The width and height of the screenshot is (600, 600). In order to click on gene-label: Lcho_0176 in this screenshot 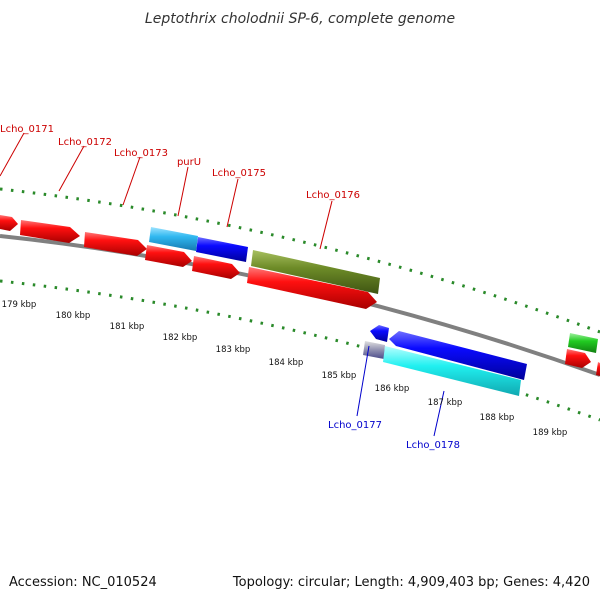, I will do `click(333, 195)`.